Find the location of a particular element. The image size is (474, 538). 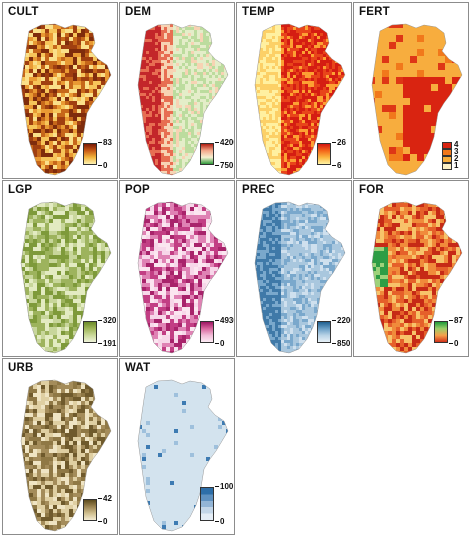

lgp-legend-colorbar is located at coordinates (90, 332).